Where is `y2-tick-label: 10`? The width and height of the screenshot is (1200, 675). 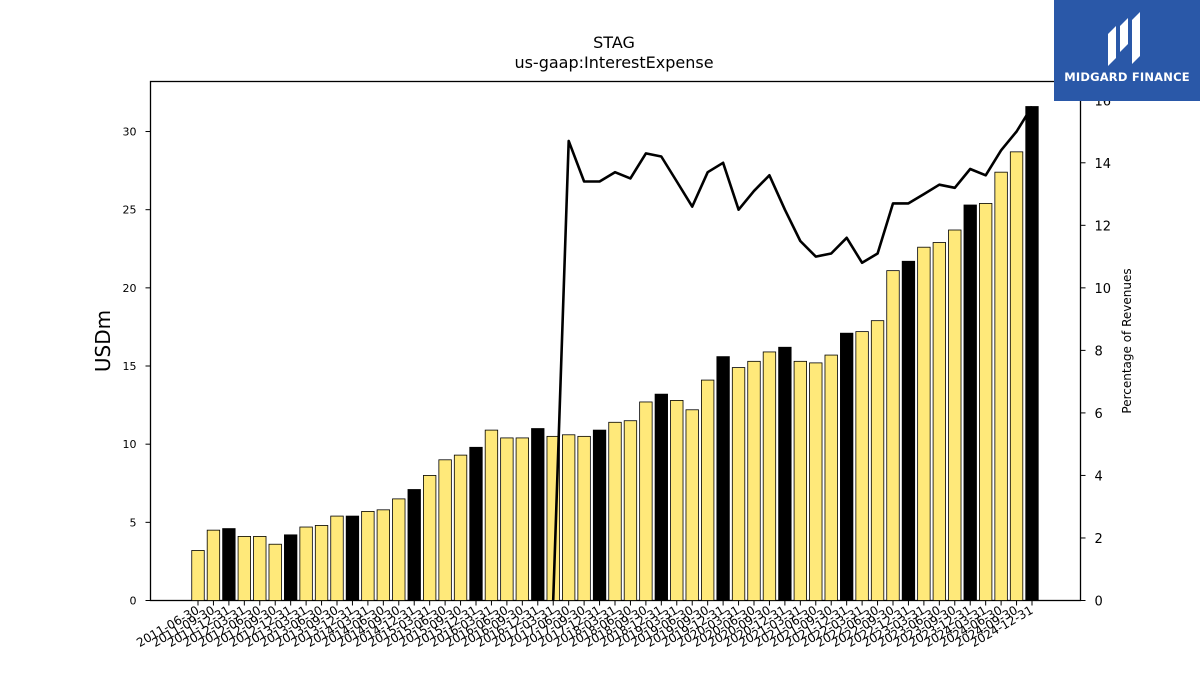 y2-tick-label: 10 is located at coordinates (1103, 289).